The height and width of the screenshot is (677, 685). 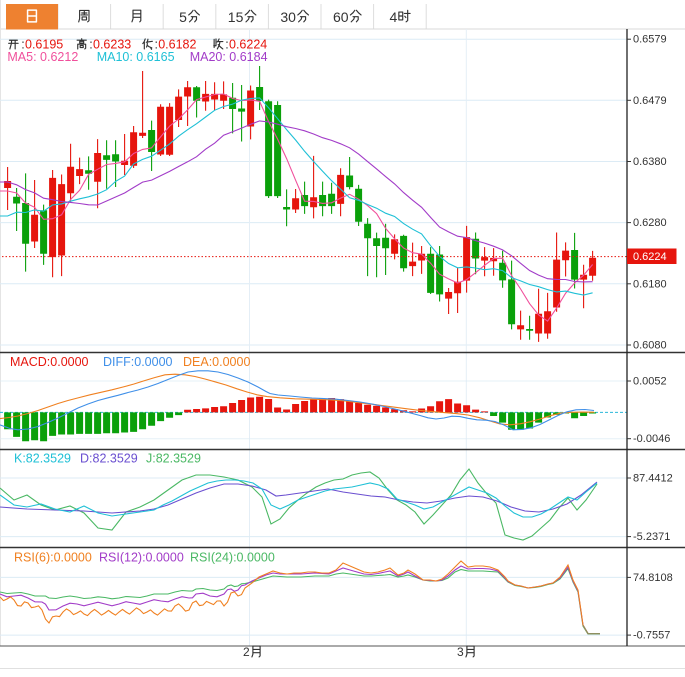 I want to click on svg-text: 0.6479, so click(x=650, y=101).